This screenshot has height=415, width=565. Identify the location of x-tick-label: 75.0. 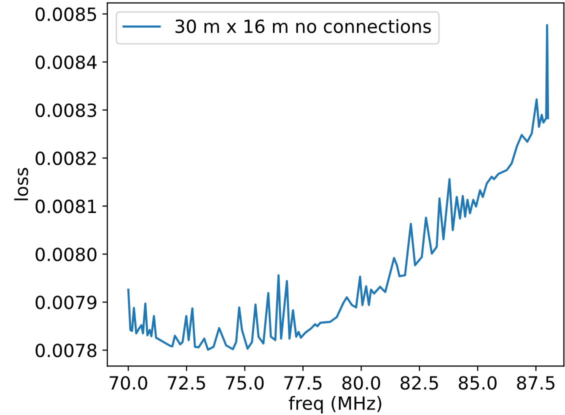
(245, 383).